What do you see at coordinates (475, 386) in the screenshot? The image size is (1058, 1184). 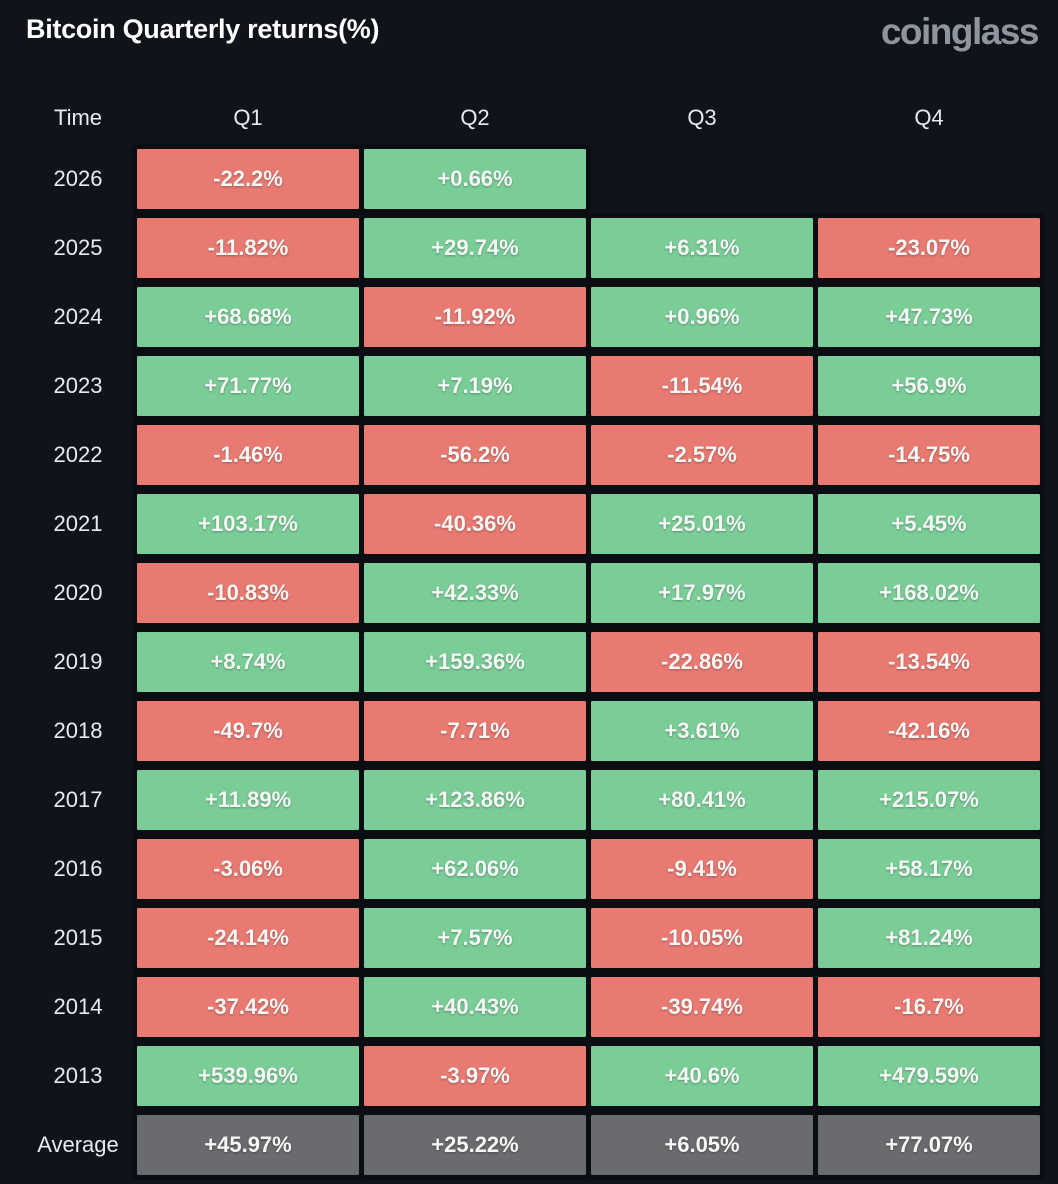 I see `return-cell: +7.19%` at bounding box center [475, 386].